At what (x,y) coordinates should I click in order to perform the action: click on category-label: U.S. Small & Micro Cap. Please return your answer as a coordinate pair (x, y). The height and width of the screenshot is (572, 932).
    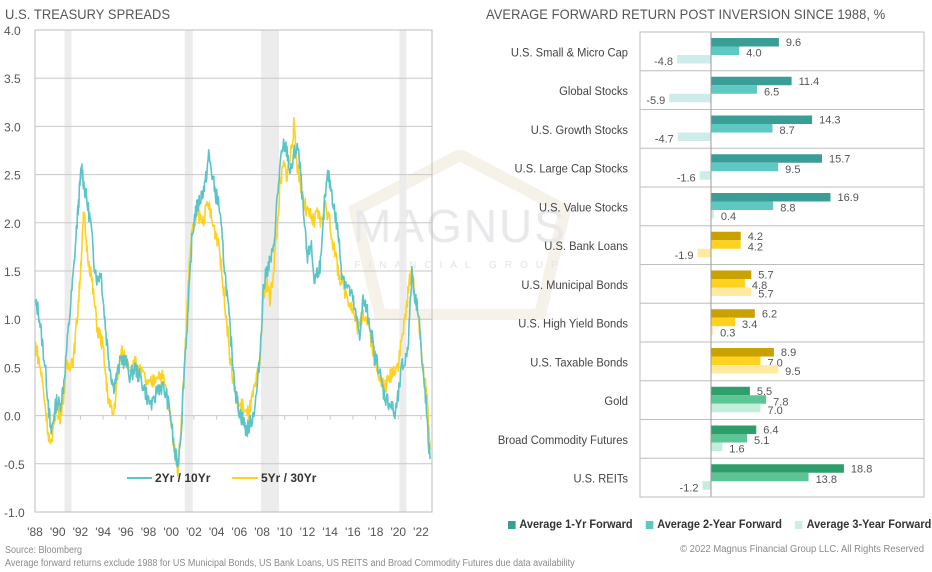
    Looking at the image, I should click on (569, 53).